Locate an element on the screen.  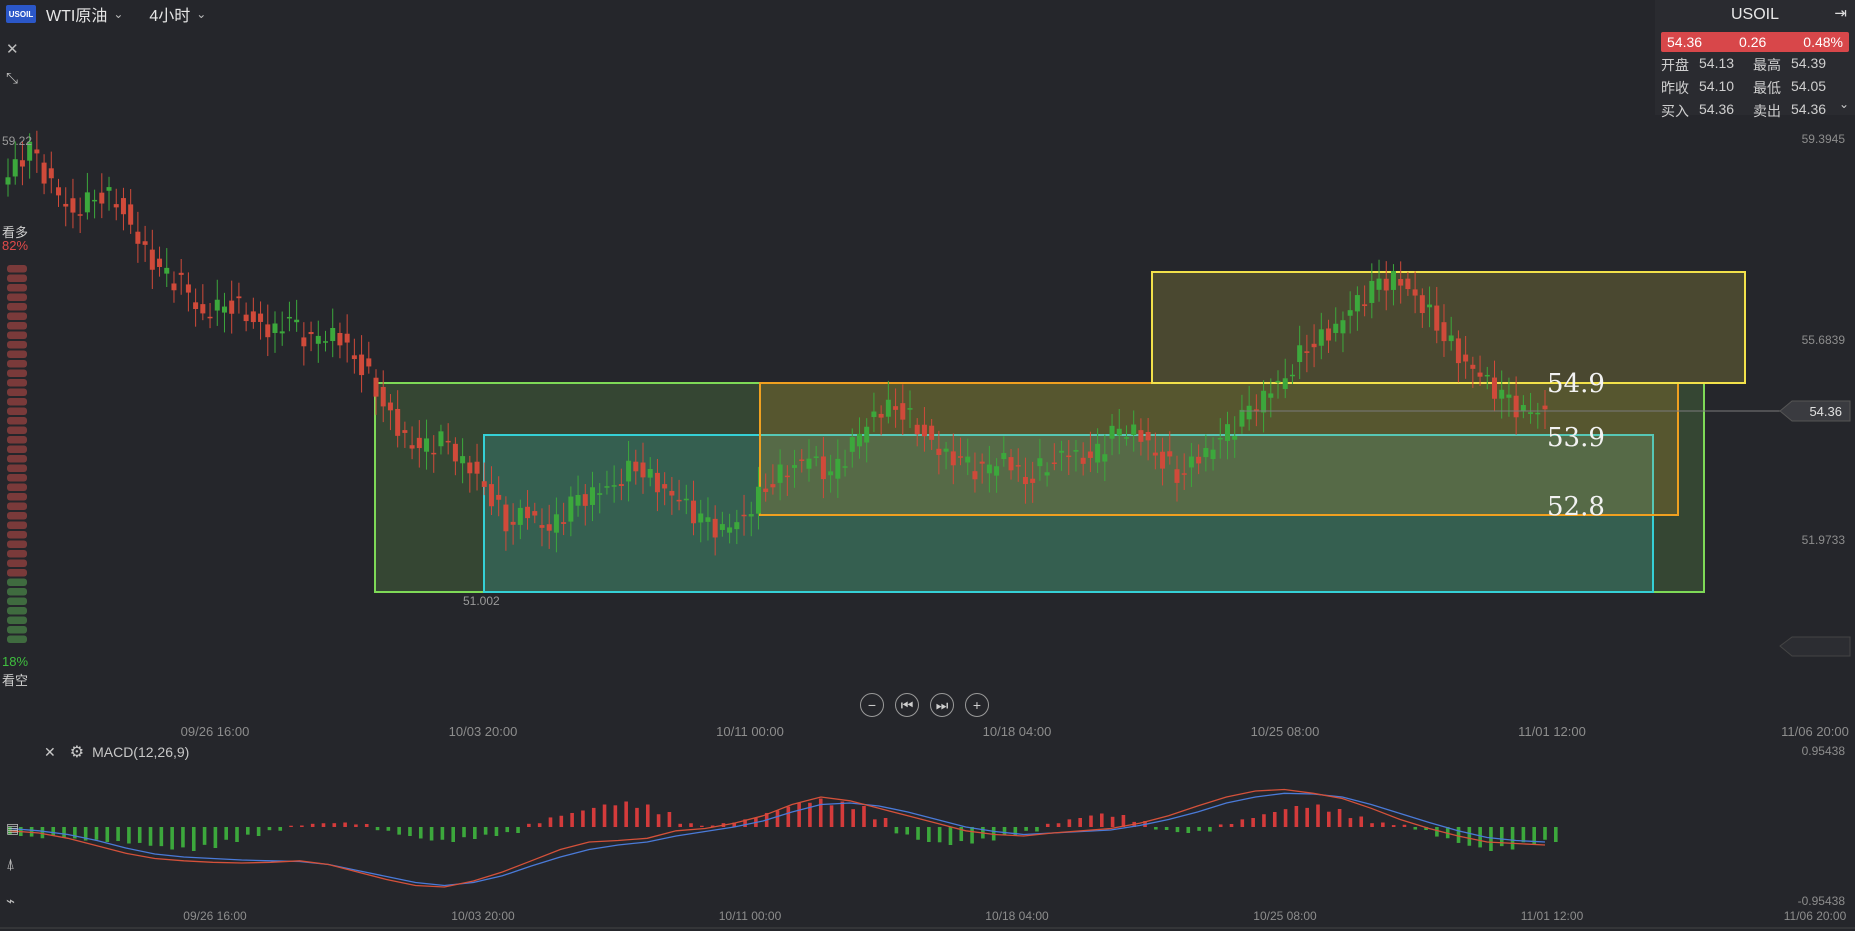
jump-start-button: ⏮ is located at coordinates (907, 705).